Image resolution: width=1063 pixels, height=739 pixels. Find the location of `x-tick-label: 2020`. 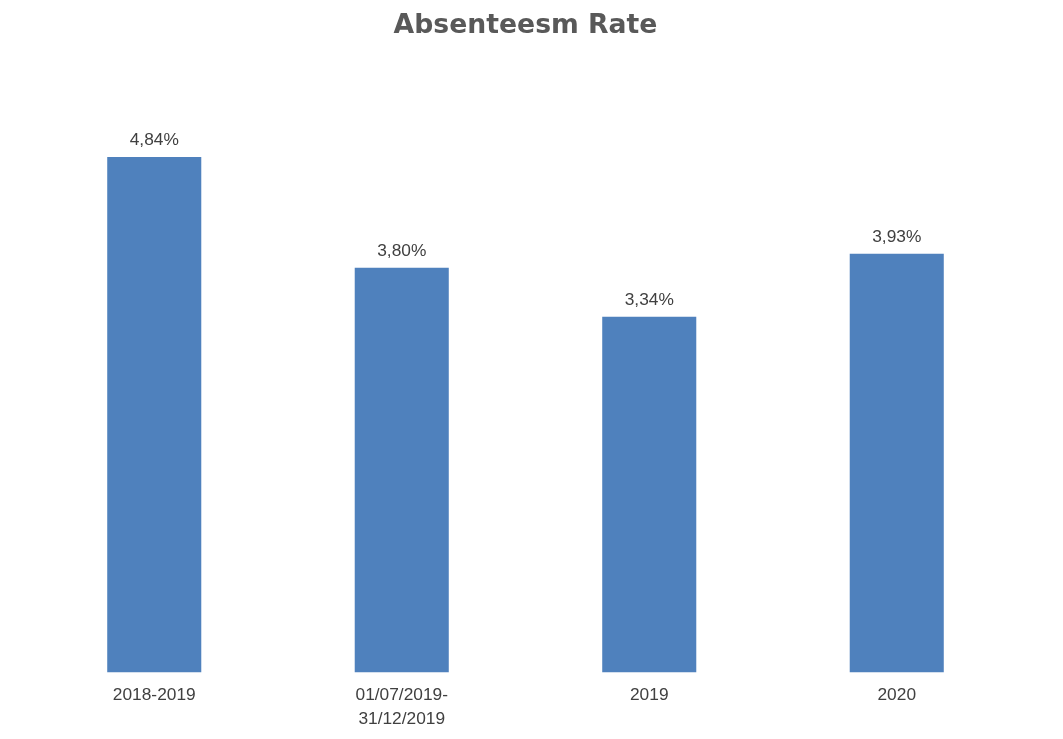

x-tick-label: 2020 is located at coordinates (897, 693).